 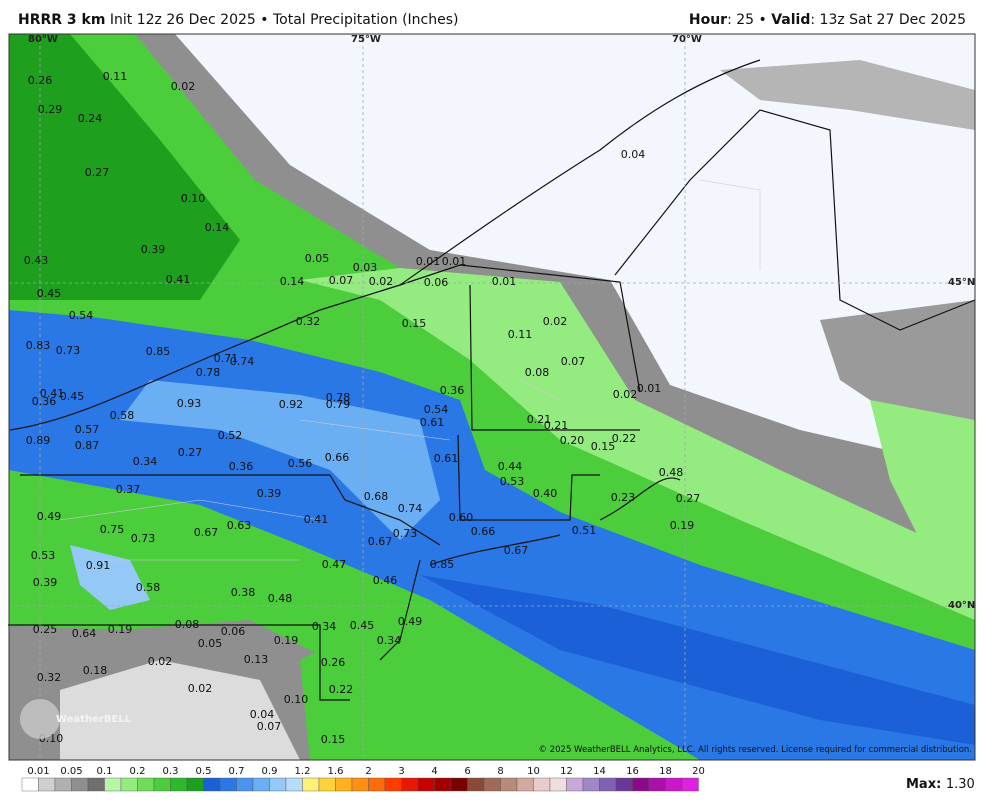 I want to click on station-value: 0.26, so click(x=333, y=662).